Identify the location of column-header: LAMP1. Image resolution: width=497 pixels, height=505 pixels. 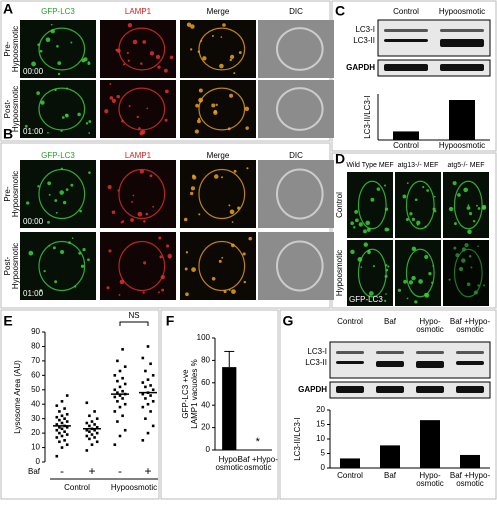
(138, 155).